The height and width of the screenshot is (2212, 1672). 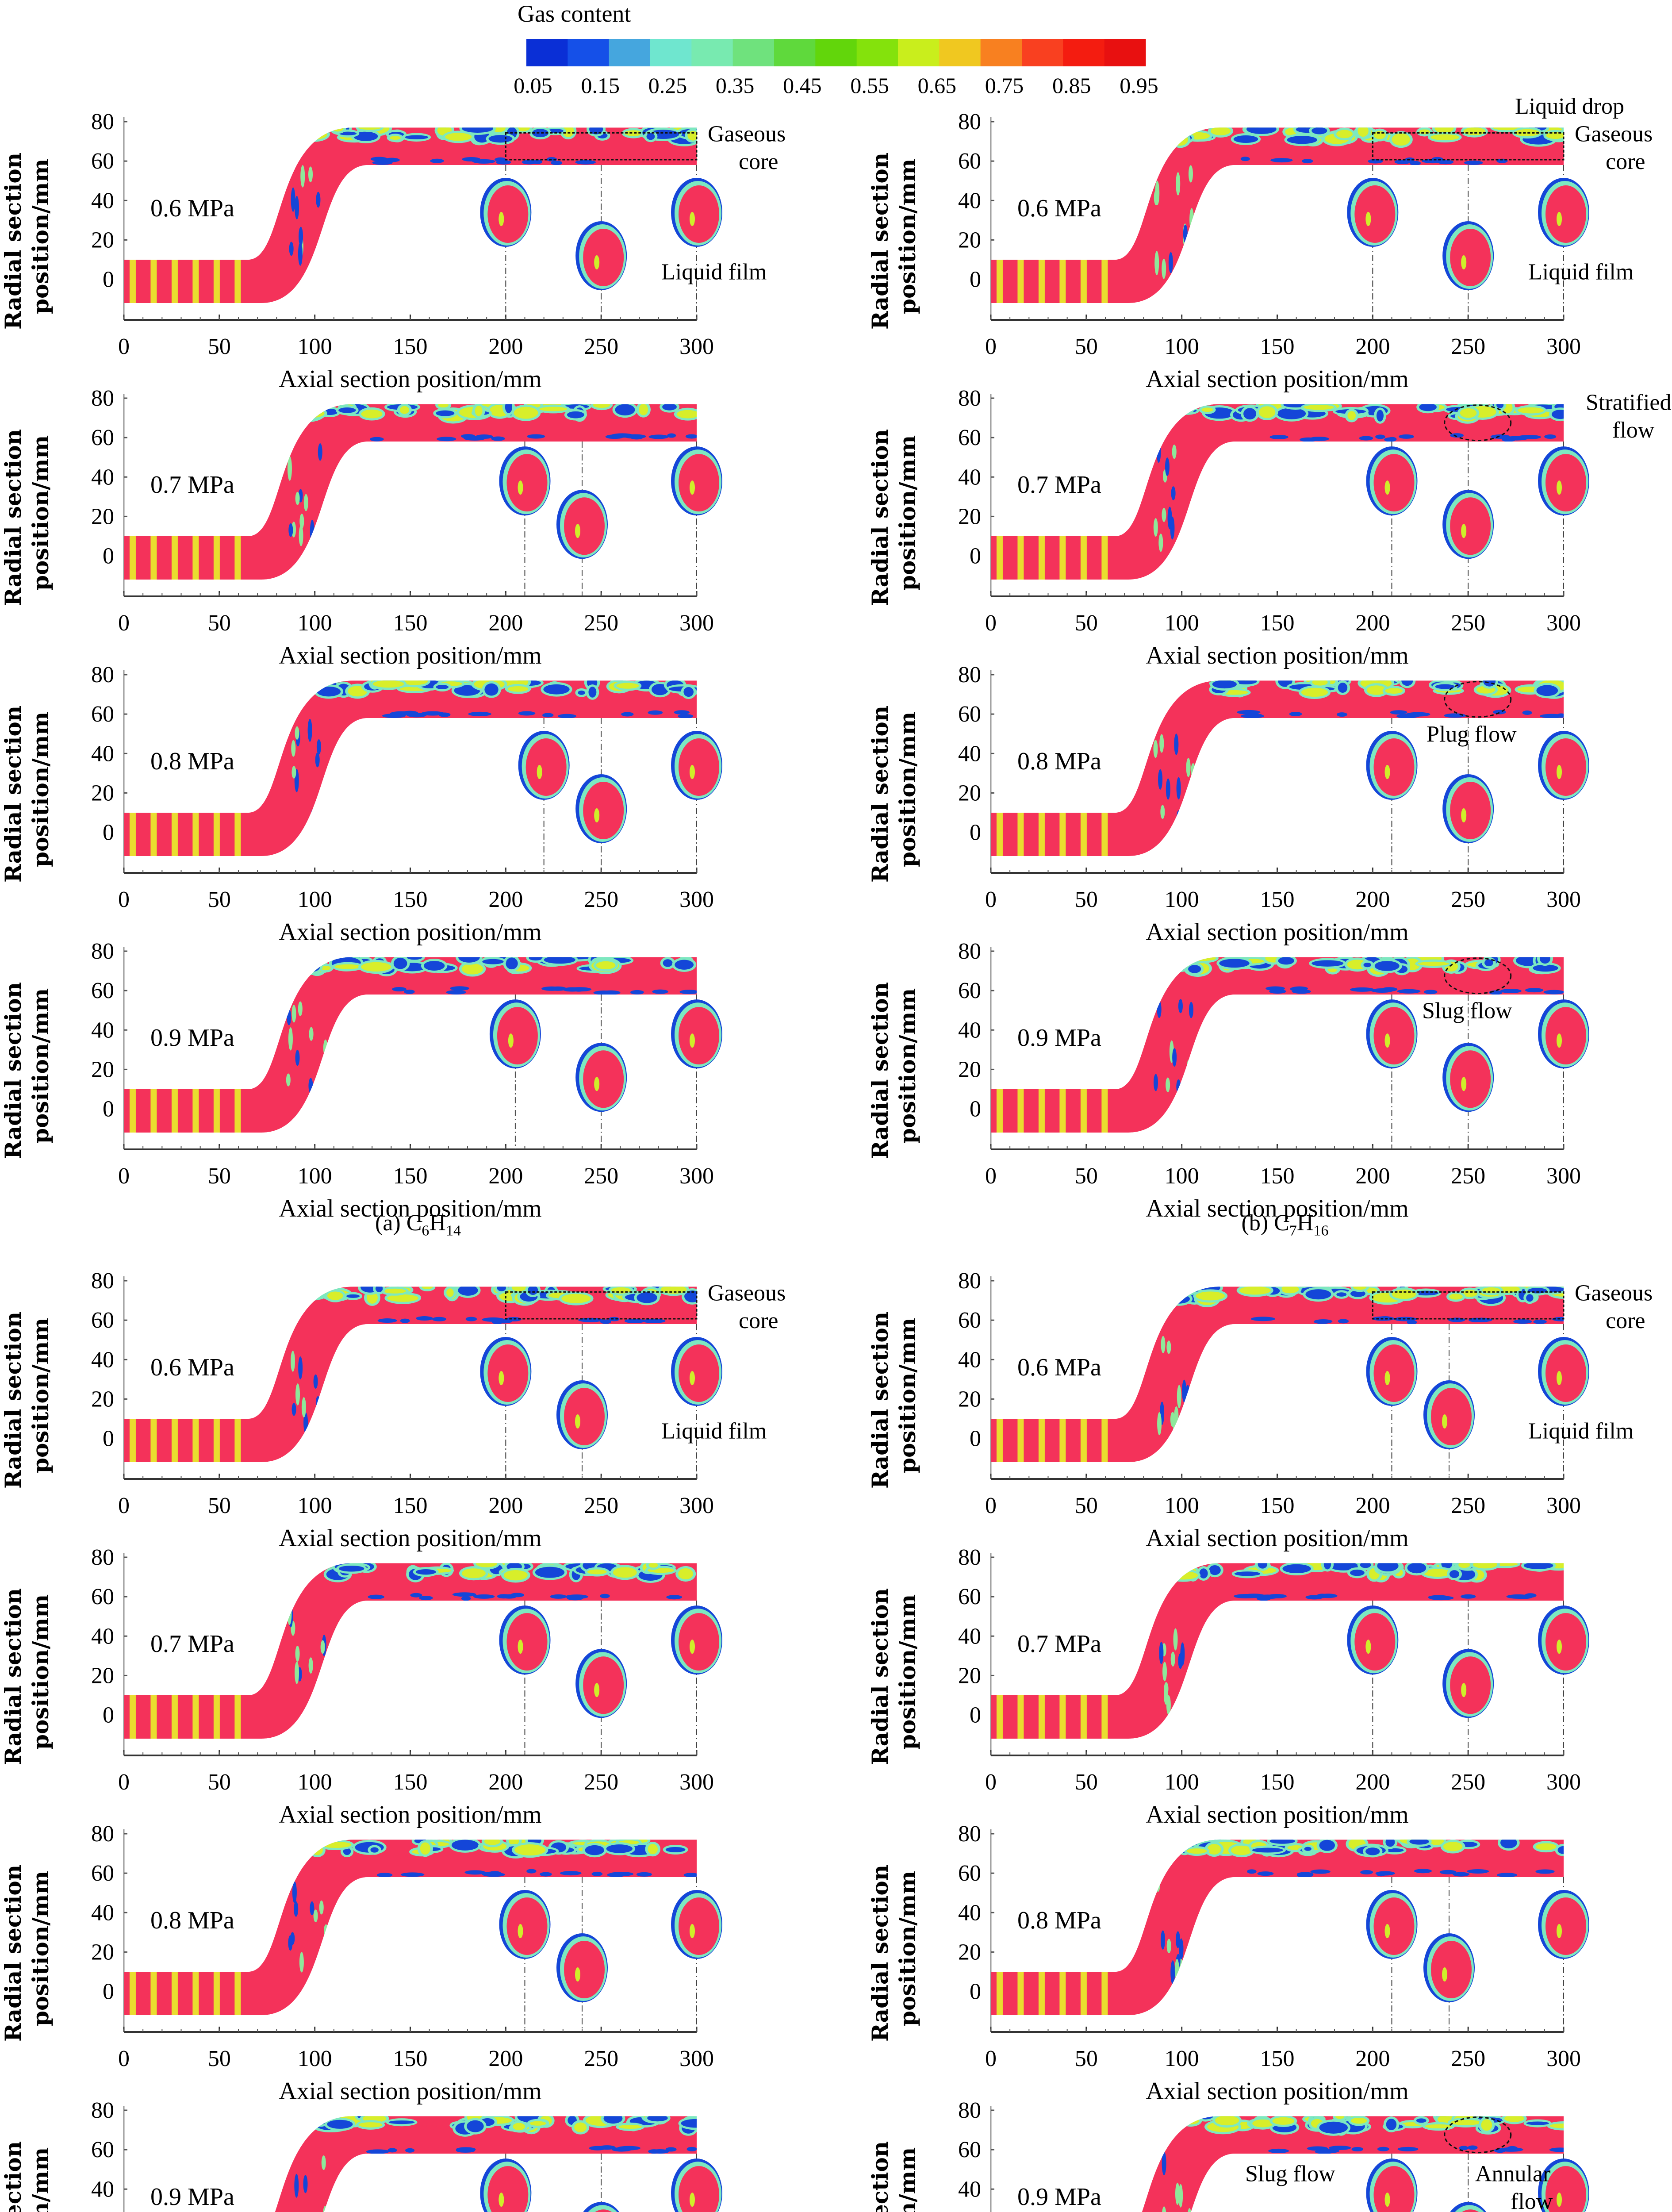 I want to click on flow-annotation: Liquid film, so click(x=714, y=1432).